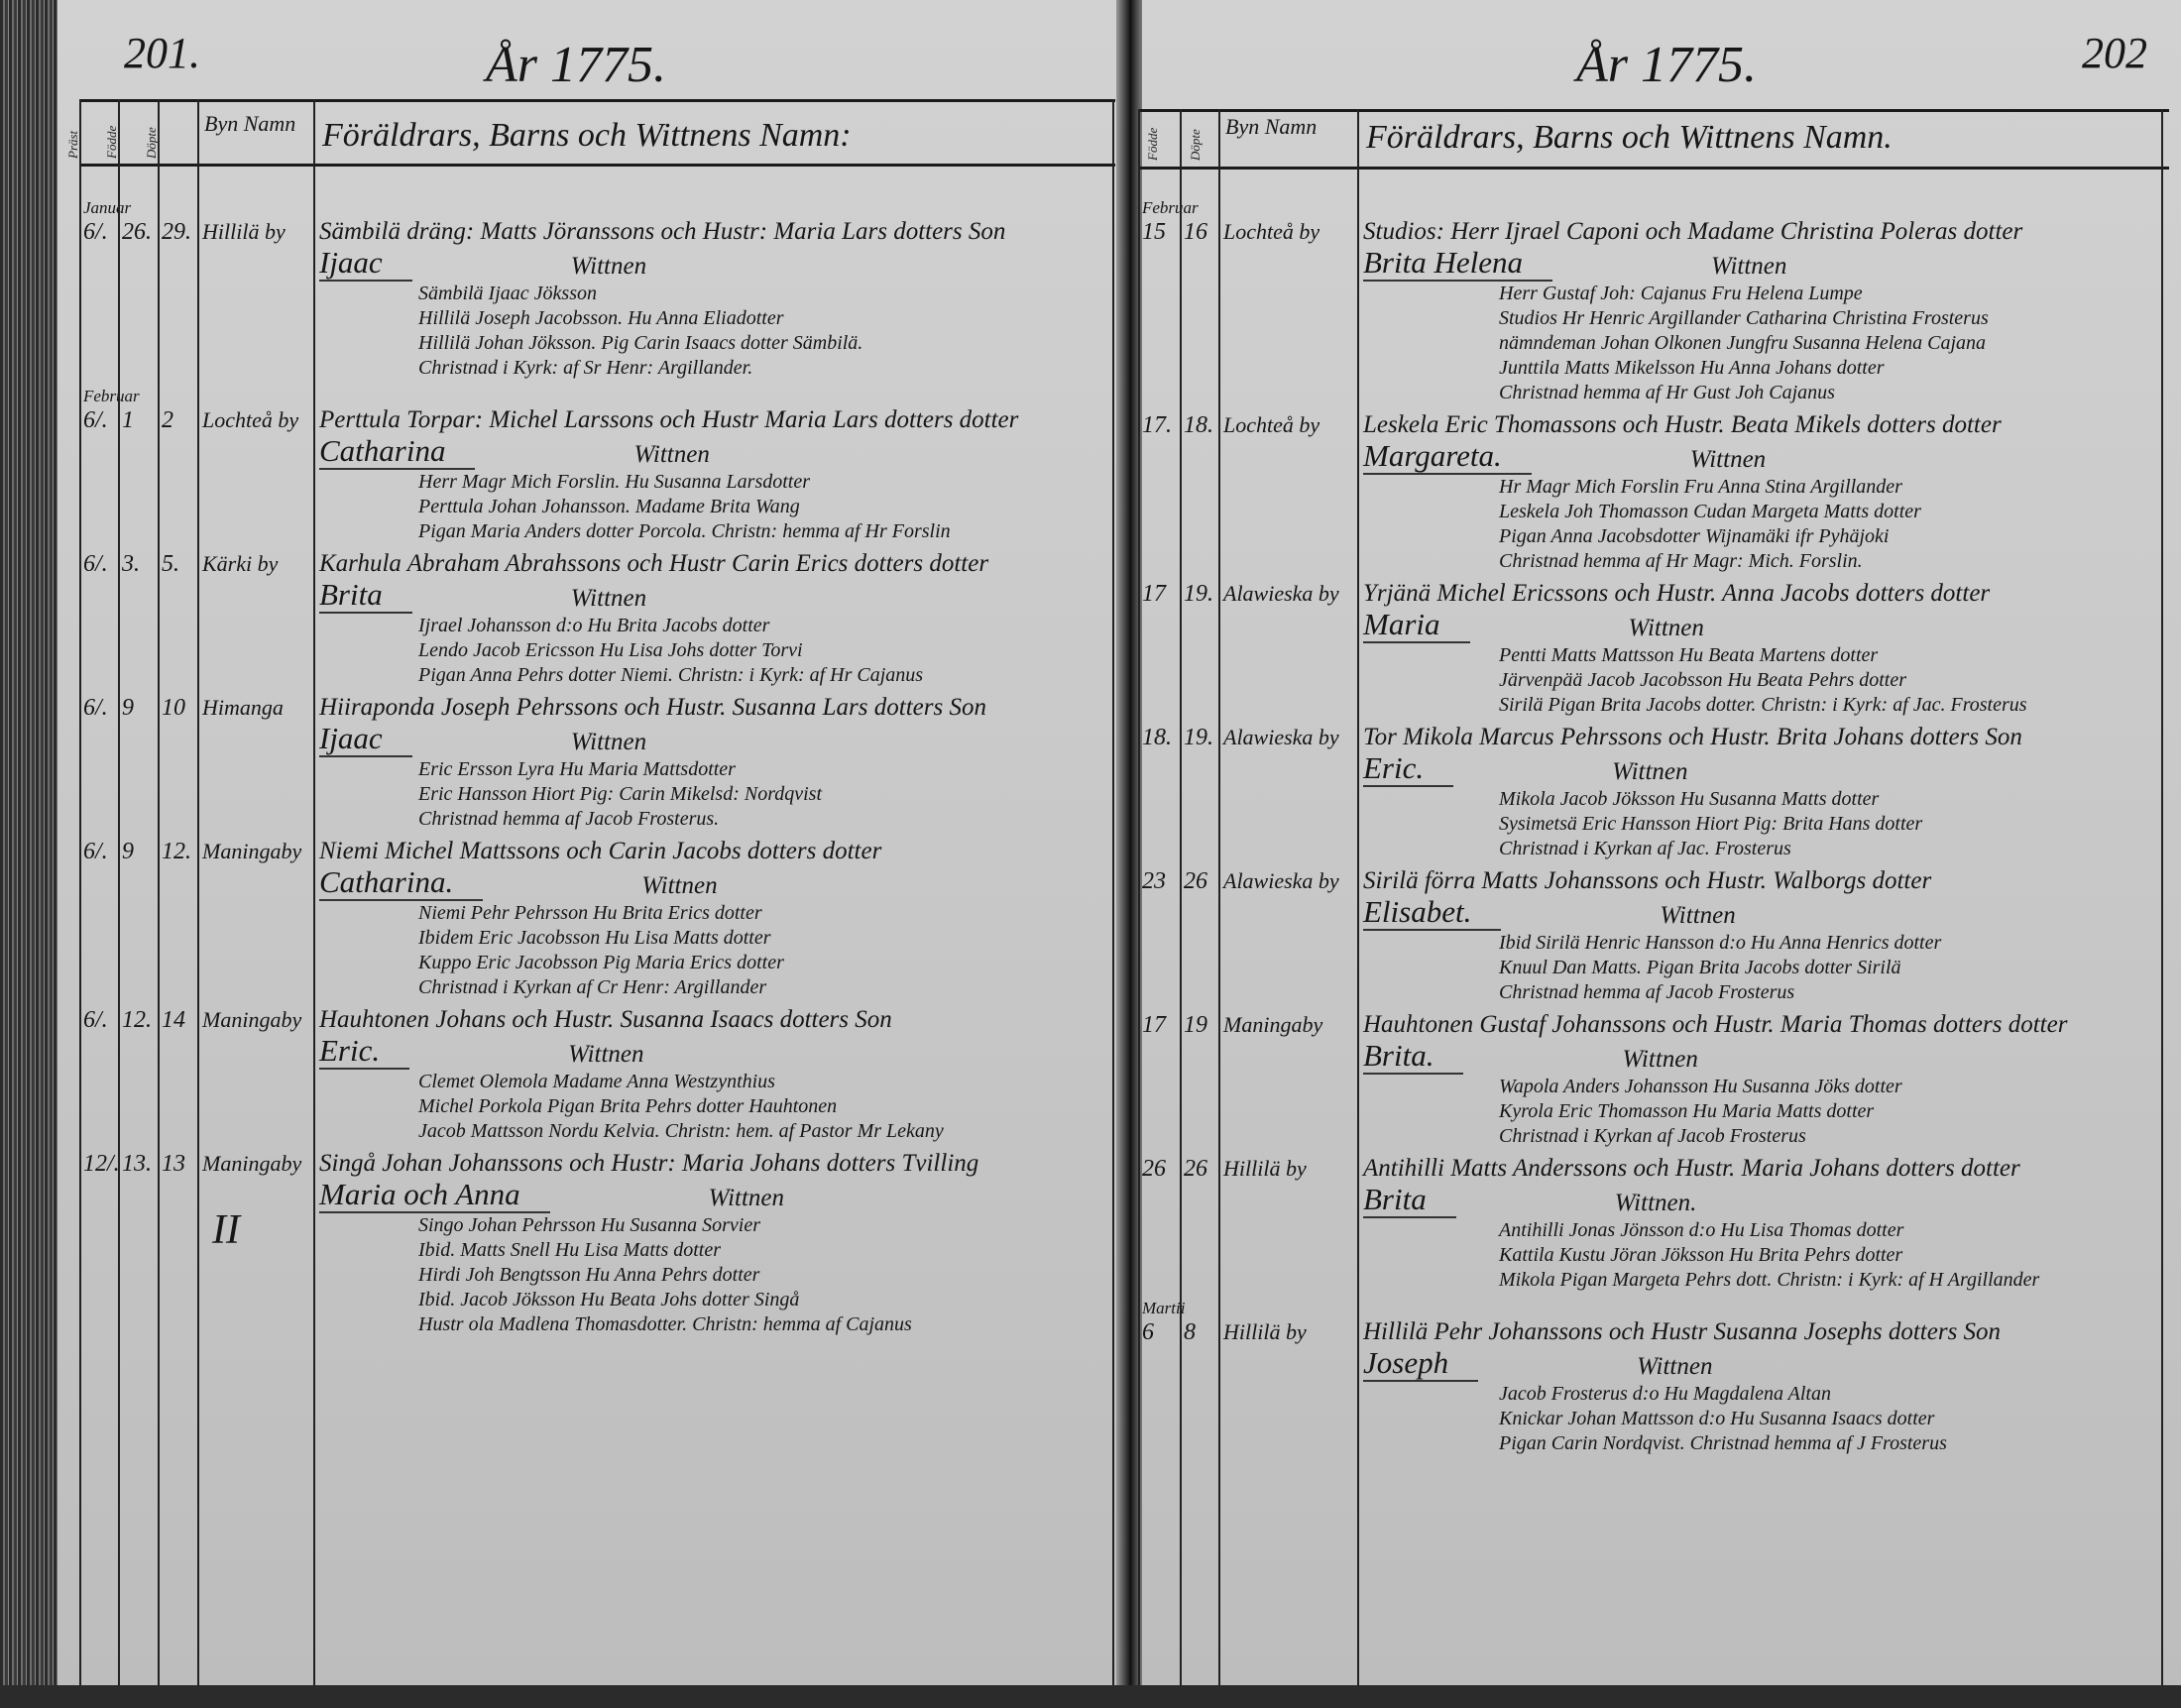  Describe the element at coordinates (128, 851) in the screenshot. I see `entry-birth-day: 9` at that location.